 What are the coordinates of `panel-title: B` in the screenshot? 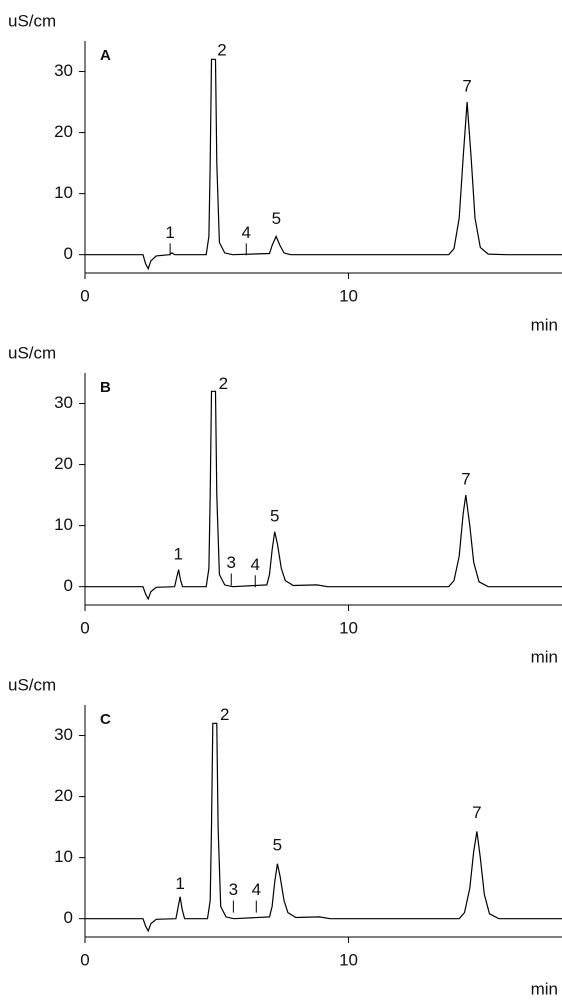 It's located at (105, 387).